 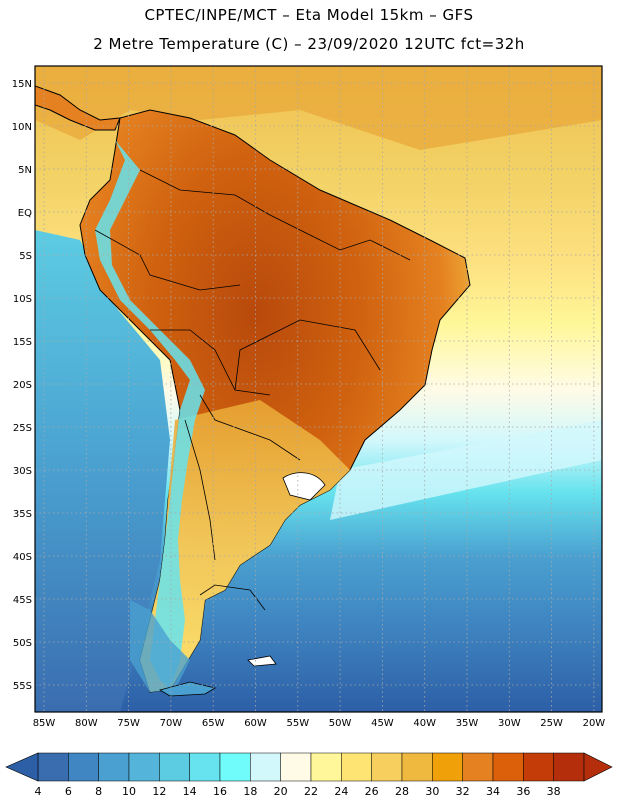 I want to click on lon-label: 40W, so click(x=424, y=723).